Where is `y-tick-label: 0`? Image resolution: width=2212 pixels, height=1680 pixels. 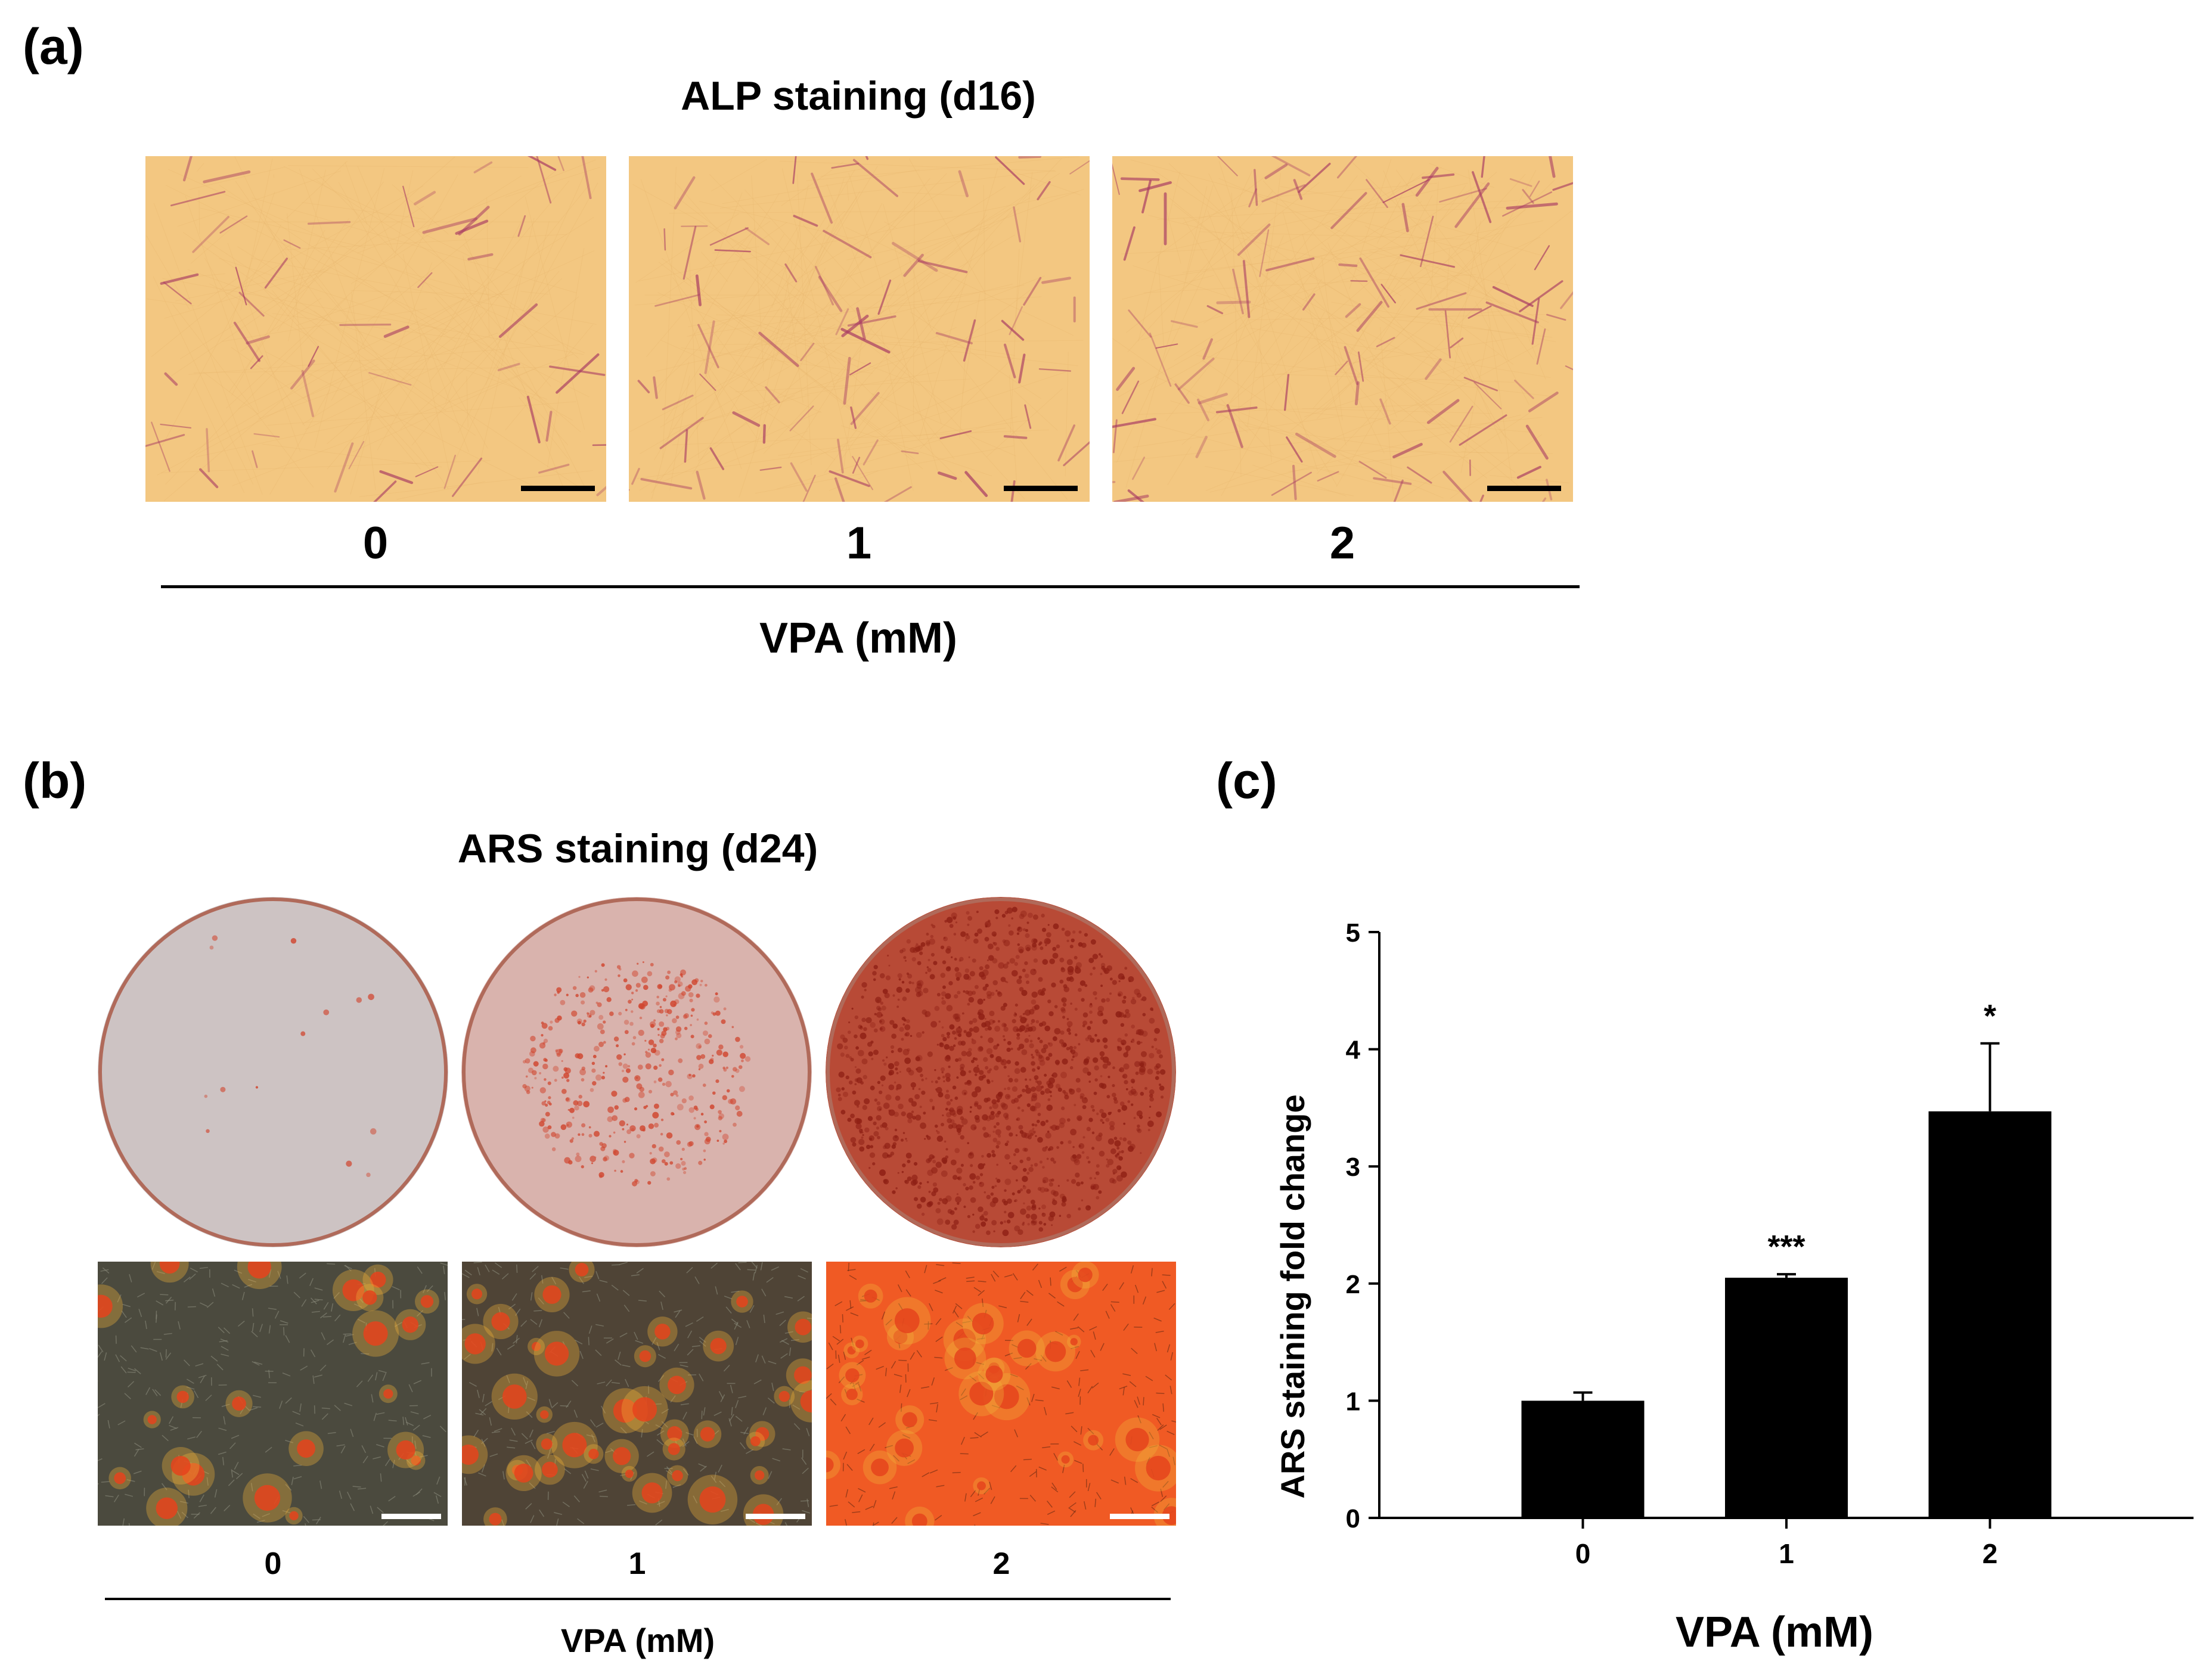
y-tick-label: 0 is located at coordinates (1353, 1518).